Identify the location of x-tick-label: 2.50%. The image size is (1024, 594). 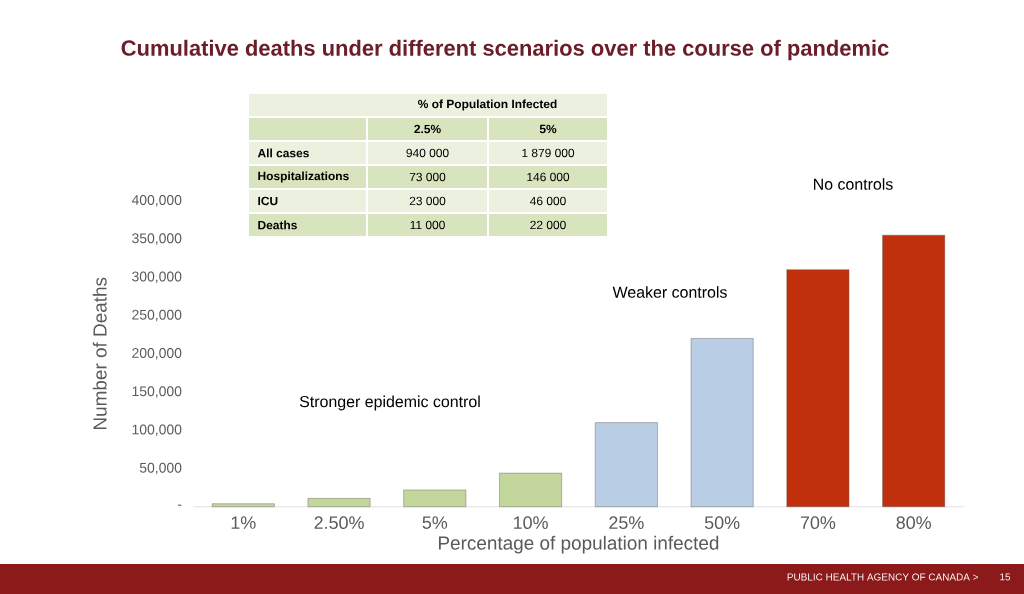
(339, 522).